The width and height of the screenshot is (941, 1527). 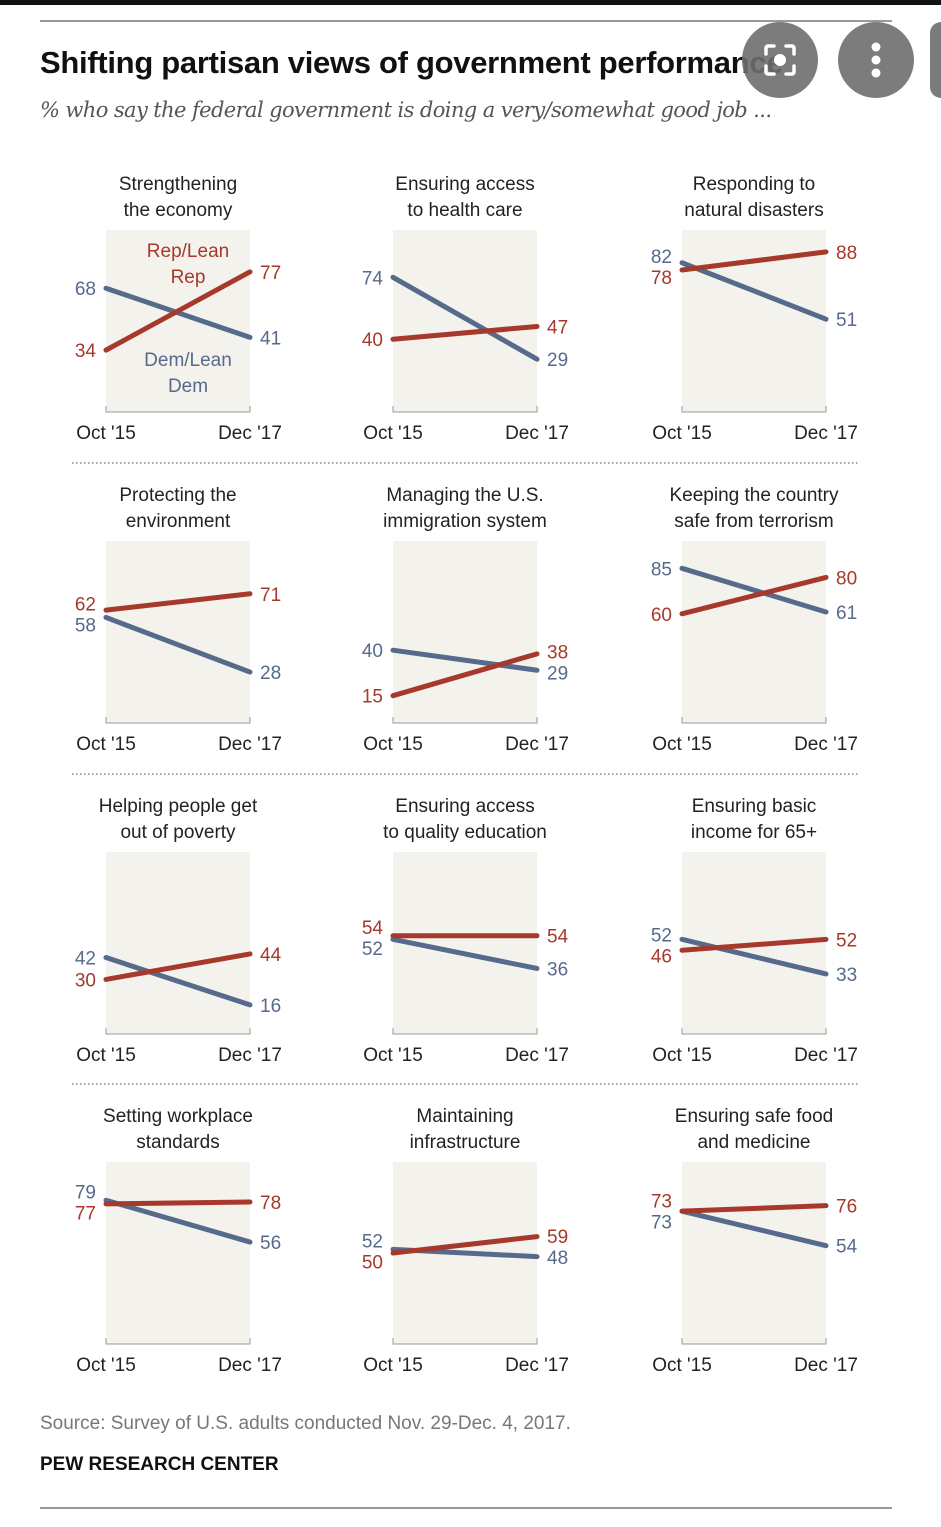 I want to click on more-vertical-icon, so click(x=876, y=60).